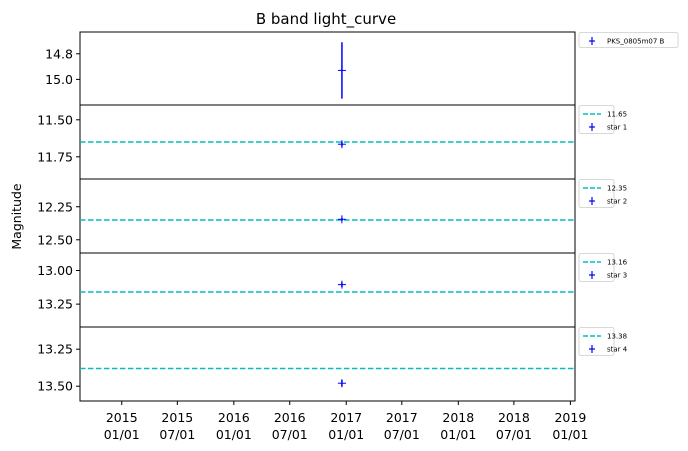  What do you see at coordinates (59, 53) in the screenshot?
I see `y-tick-label: 14.8` at bounding box center [59, 53].